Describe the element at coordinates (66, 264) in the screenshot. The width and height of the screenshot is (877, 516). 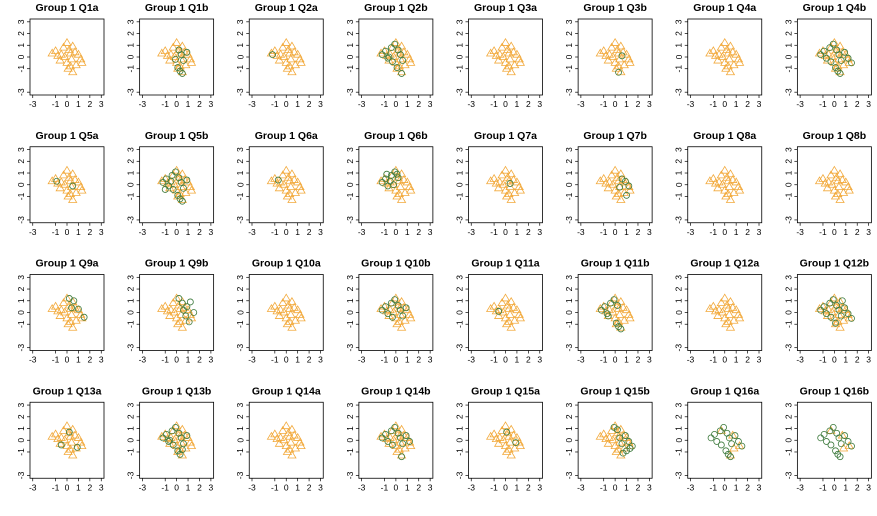
I see `panel-title: Group 1 Q9a` at that location.